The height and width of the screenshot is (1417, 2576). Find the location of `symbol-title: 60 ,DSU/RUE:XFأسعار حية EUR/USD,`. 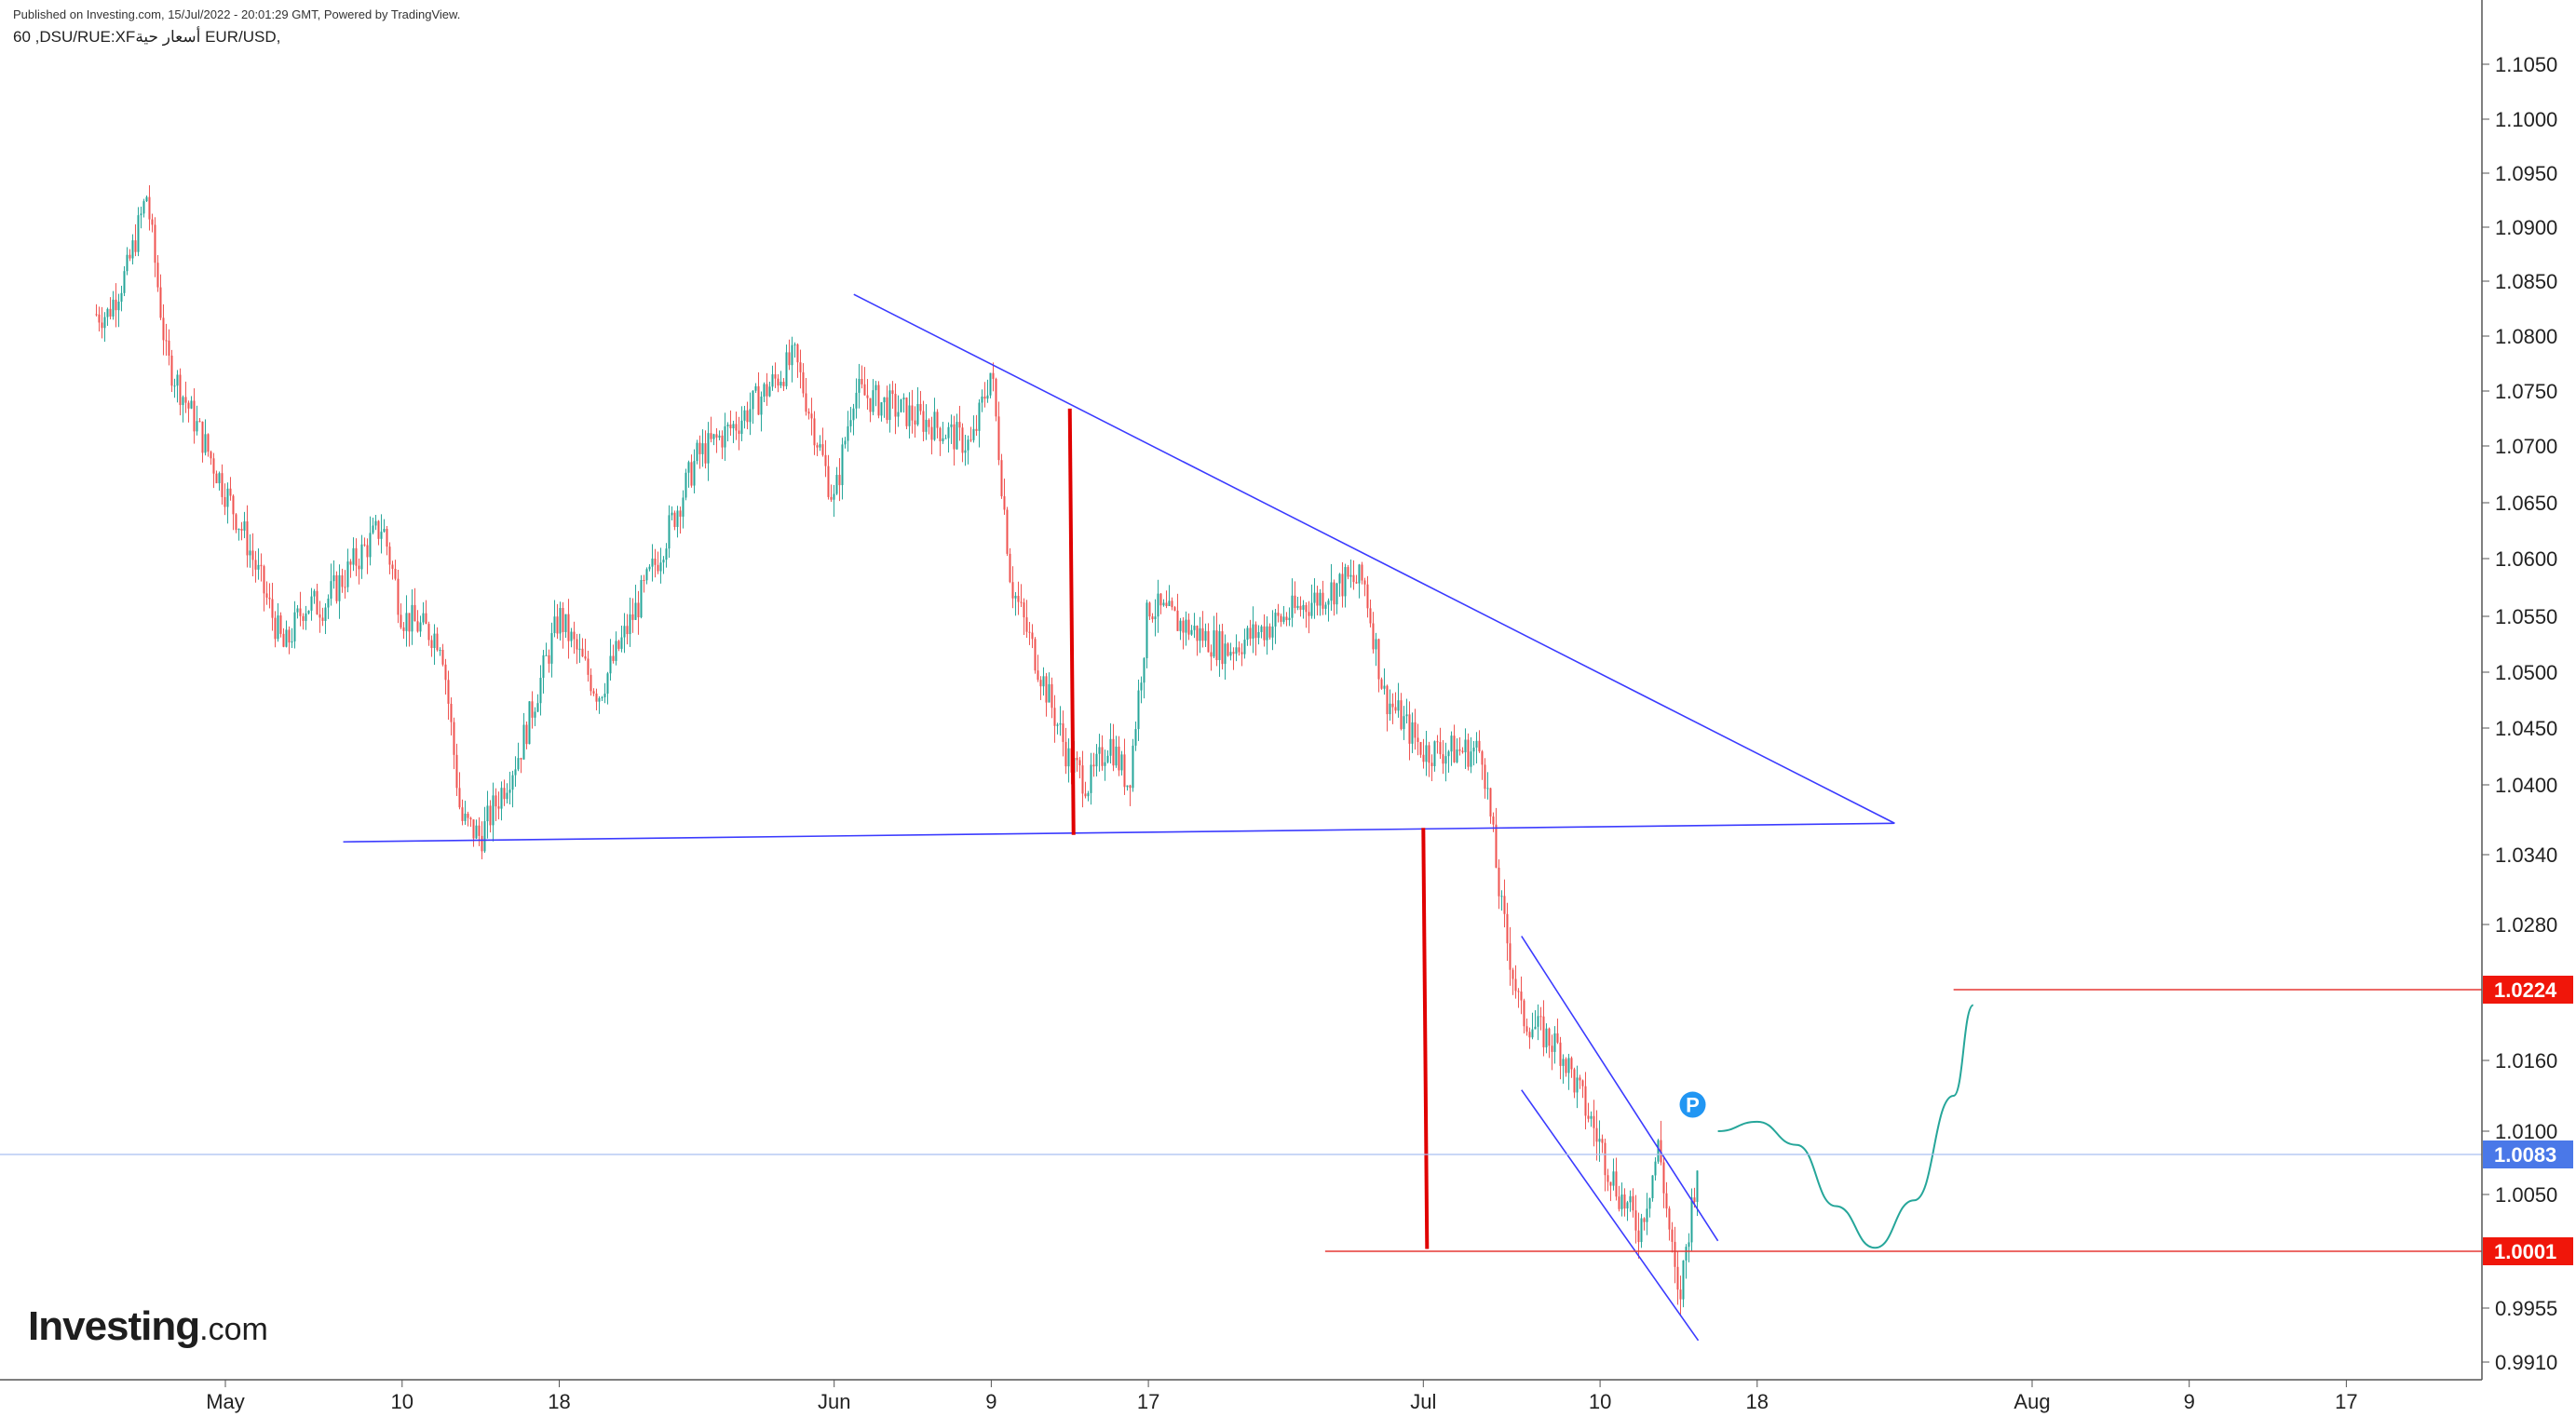

symbol-title: 60 ,DSU/RUE:XFأسعار حية EUR/USD, is located at coordinates (147, 37).